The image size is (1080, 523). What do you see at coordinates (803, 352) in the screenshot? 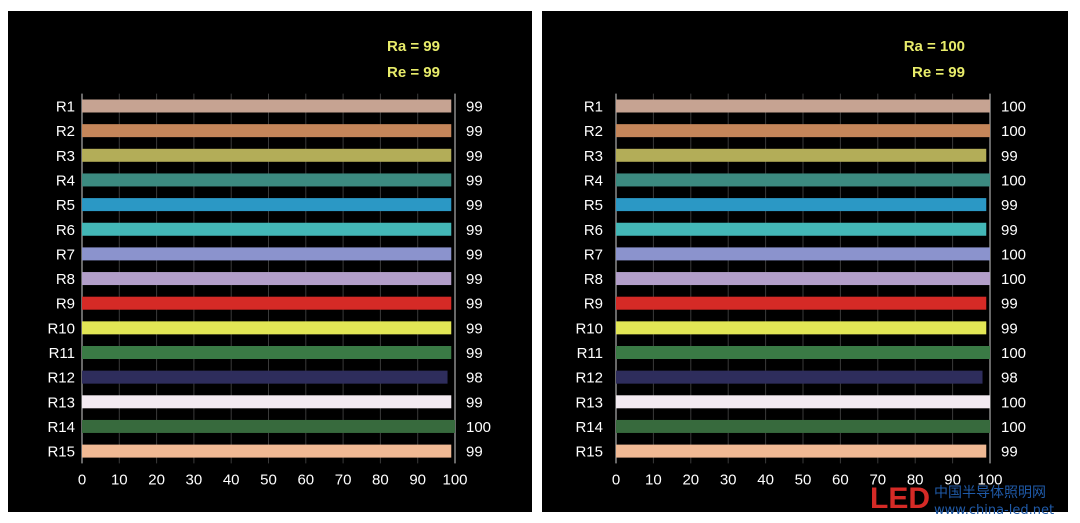
I see `bar-r11` at bounding box center [803, 352].